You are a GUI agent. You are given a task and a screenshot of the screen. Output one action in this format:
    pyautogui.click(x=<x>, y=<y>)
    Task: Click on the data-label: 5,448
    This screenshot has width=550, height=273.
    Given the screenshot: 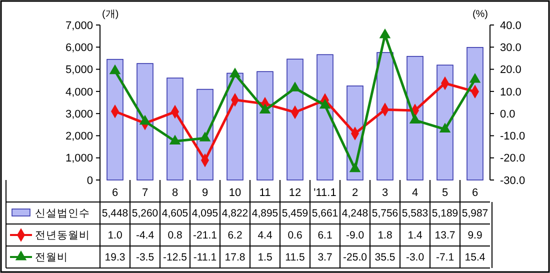 What is the action you would take?
    pyautogui.click(x=115, y=214)
    